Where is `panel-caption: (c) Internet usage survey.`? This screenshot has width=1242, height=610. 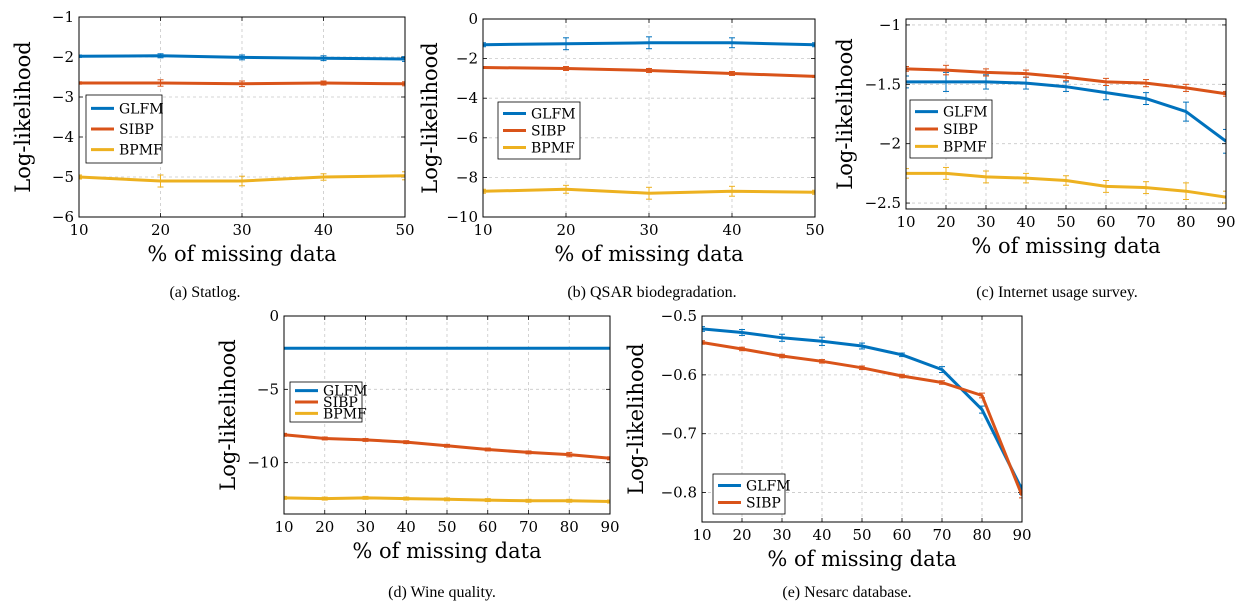
panel-caption: (c) Internet usage survey. is located at coordinates (1057, 292).